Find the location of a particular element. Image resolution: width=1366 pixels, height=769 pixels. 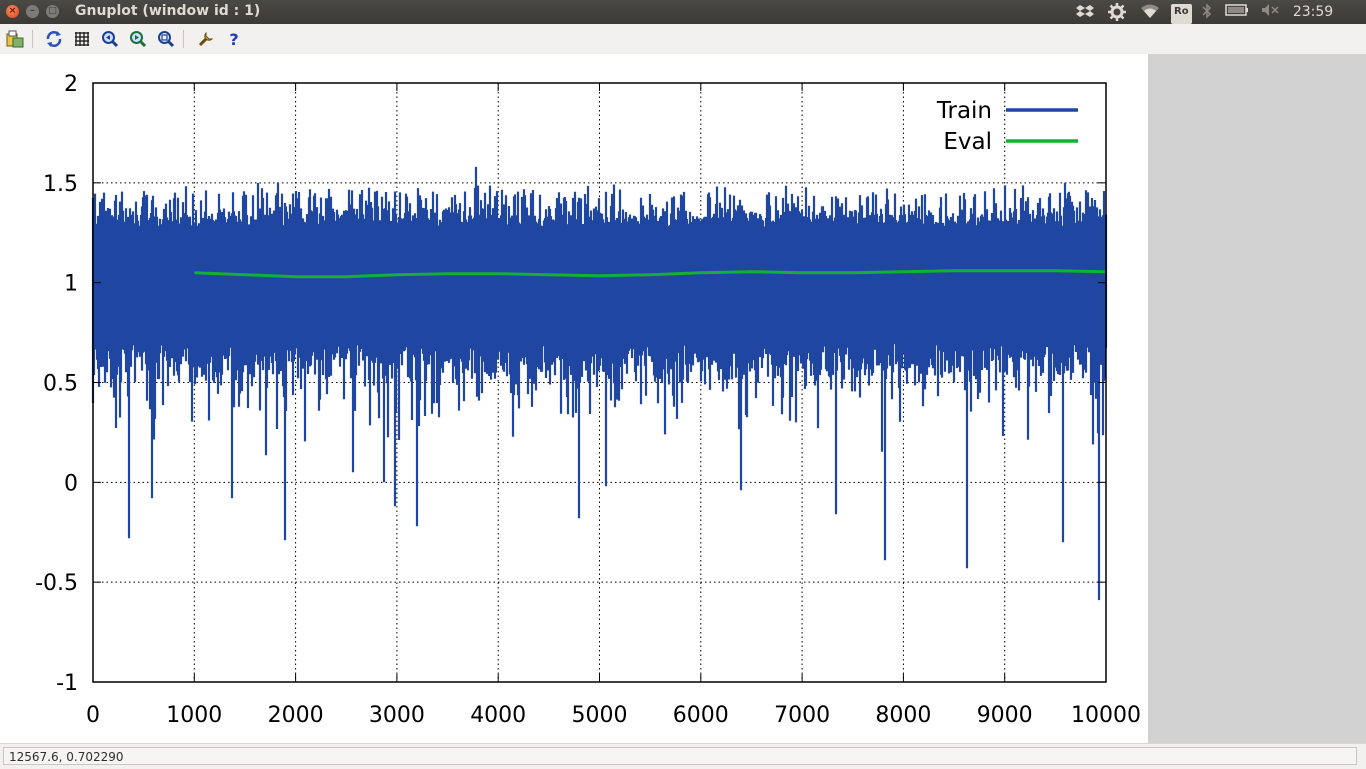

help-icon: ? is located at coordinates (234, 39).